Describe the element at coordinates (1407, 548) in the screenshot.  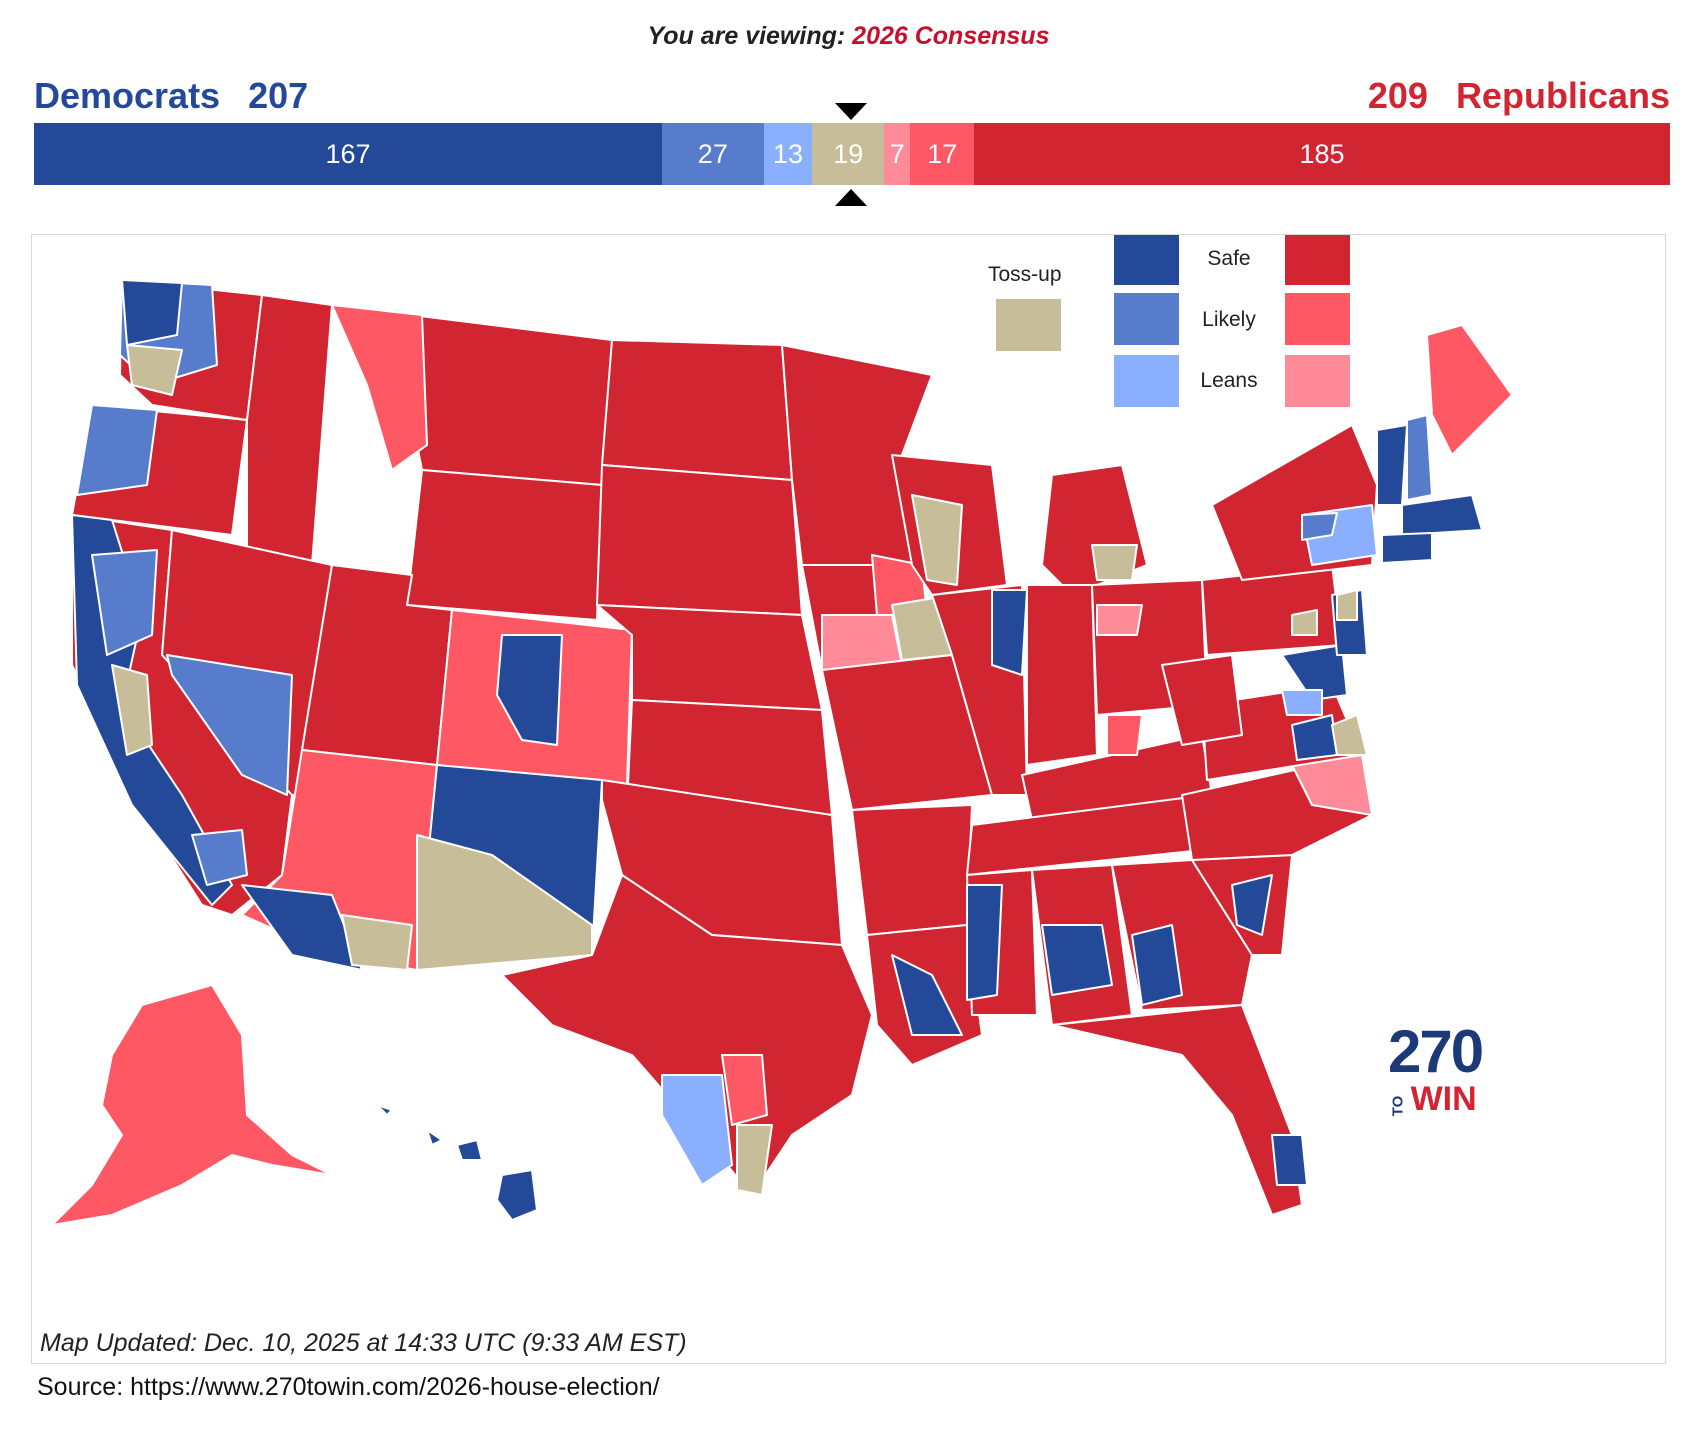
I see `connecticut-safe` at that location.